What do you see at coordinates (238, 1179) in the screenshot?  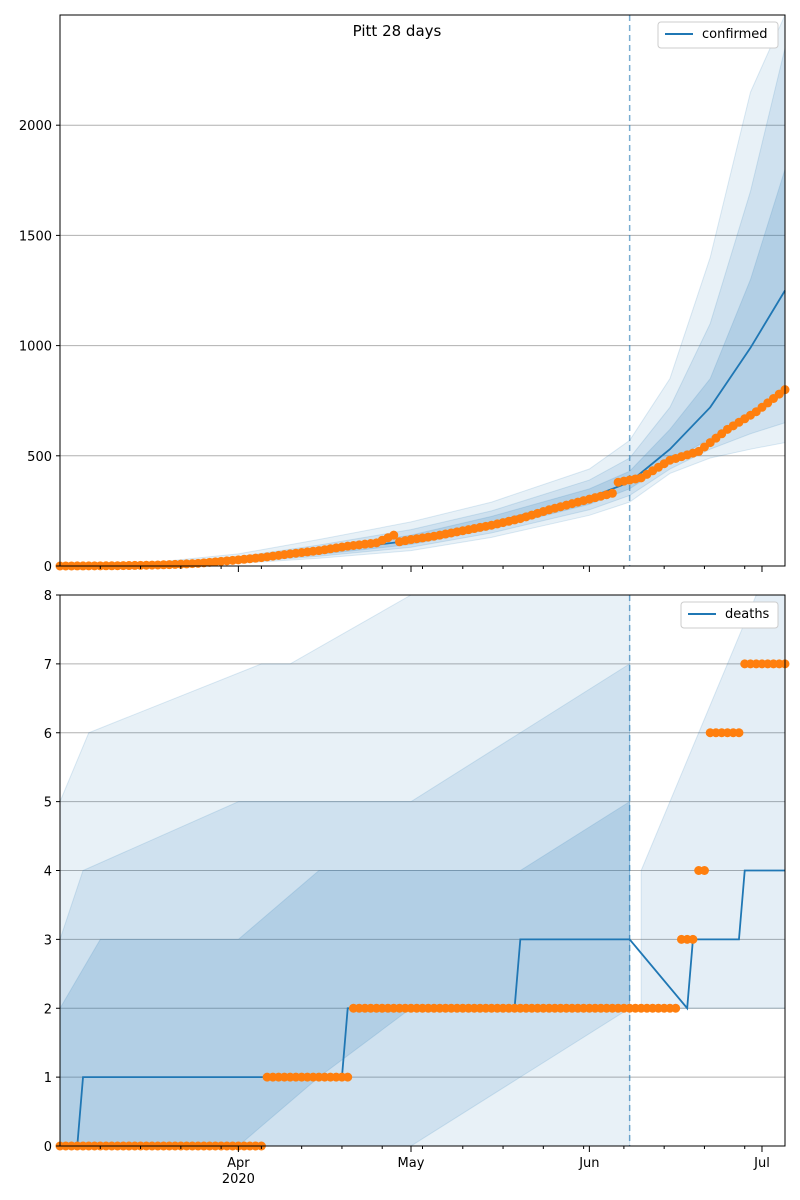 I see `x-tick-year-label: 2020` at bounding box center [238, 1179].